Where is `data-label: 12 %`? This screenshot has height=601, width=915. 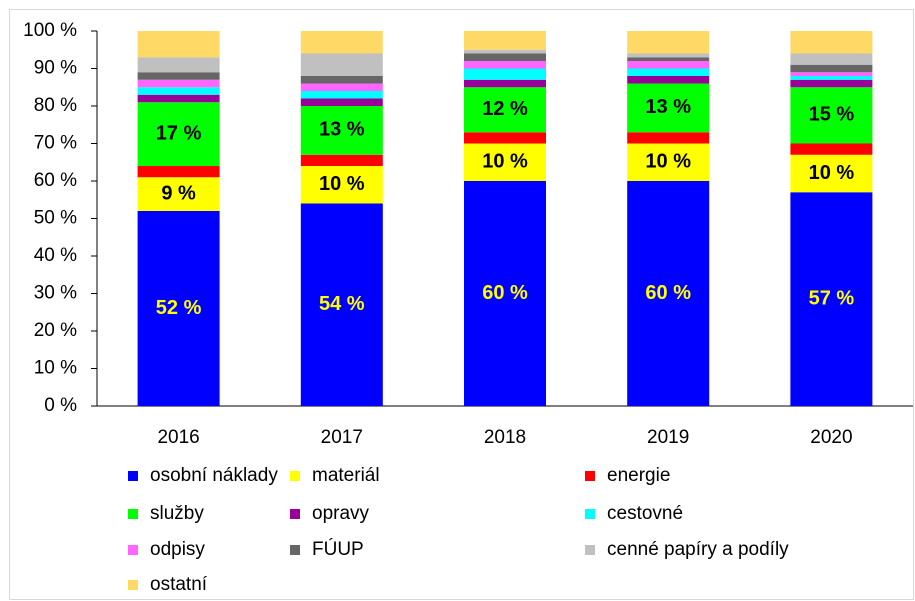 data-label: 12 % is located at coordinates (505, 109).